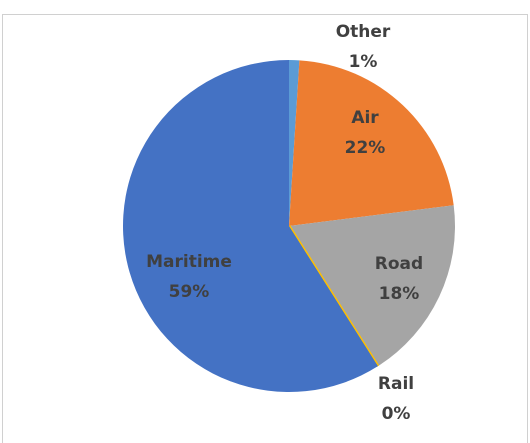 This screenshot has width=530, height=443. What do you see at coordinates (399, 294) in the screenshot?
I see `slice-value-label: 18%` at bounding box center [399, 294].